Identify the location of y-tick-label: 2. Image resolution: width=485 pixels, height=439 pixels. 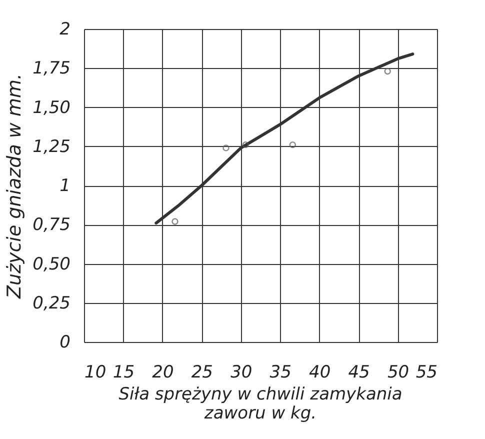
(65, 30).